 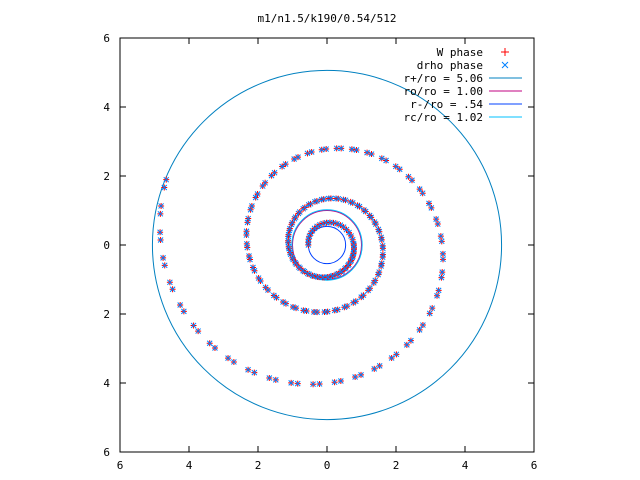 What do you see at coordinates (106, 452) in the screenshot?
I see `y-tick-label: 6` at bounding box center [106, 452].